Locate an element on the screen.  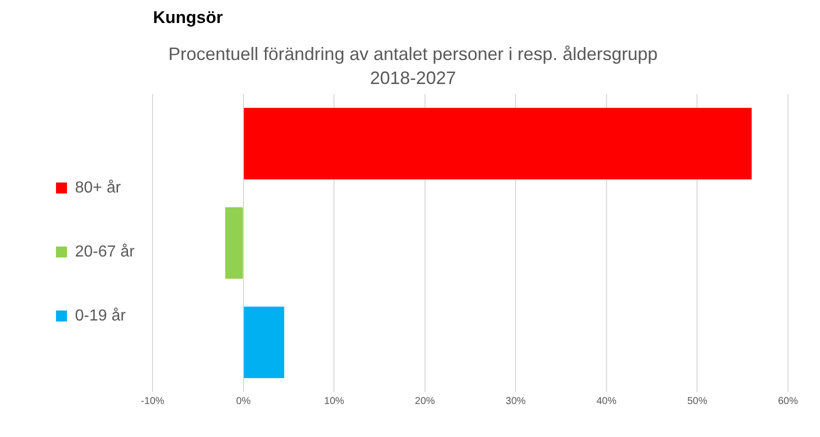
x-tick-label: 50% is located at coordinates (697, 401).